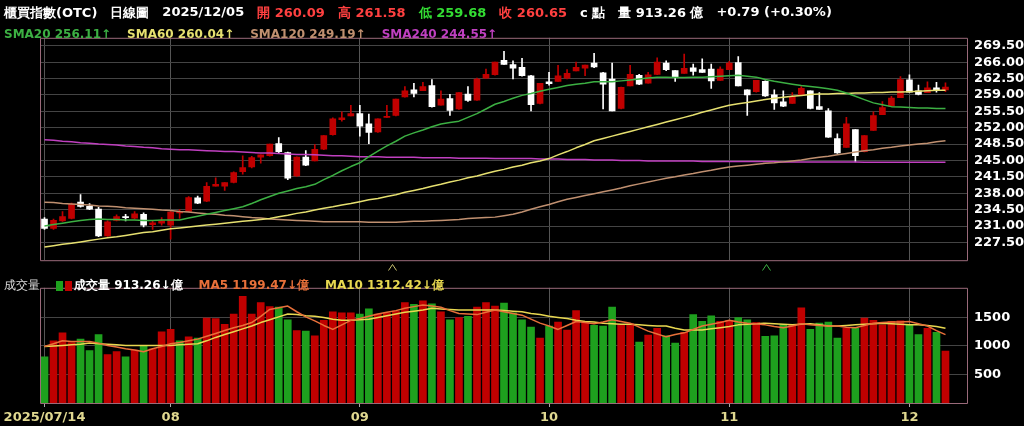 This screenshot has height=426, width=1024. Describe the element at coordinates (909, 417) in the screenshot. I see `x-tick-label: 12` at that location.